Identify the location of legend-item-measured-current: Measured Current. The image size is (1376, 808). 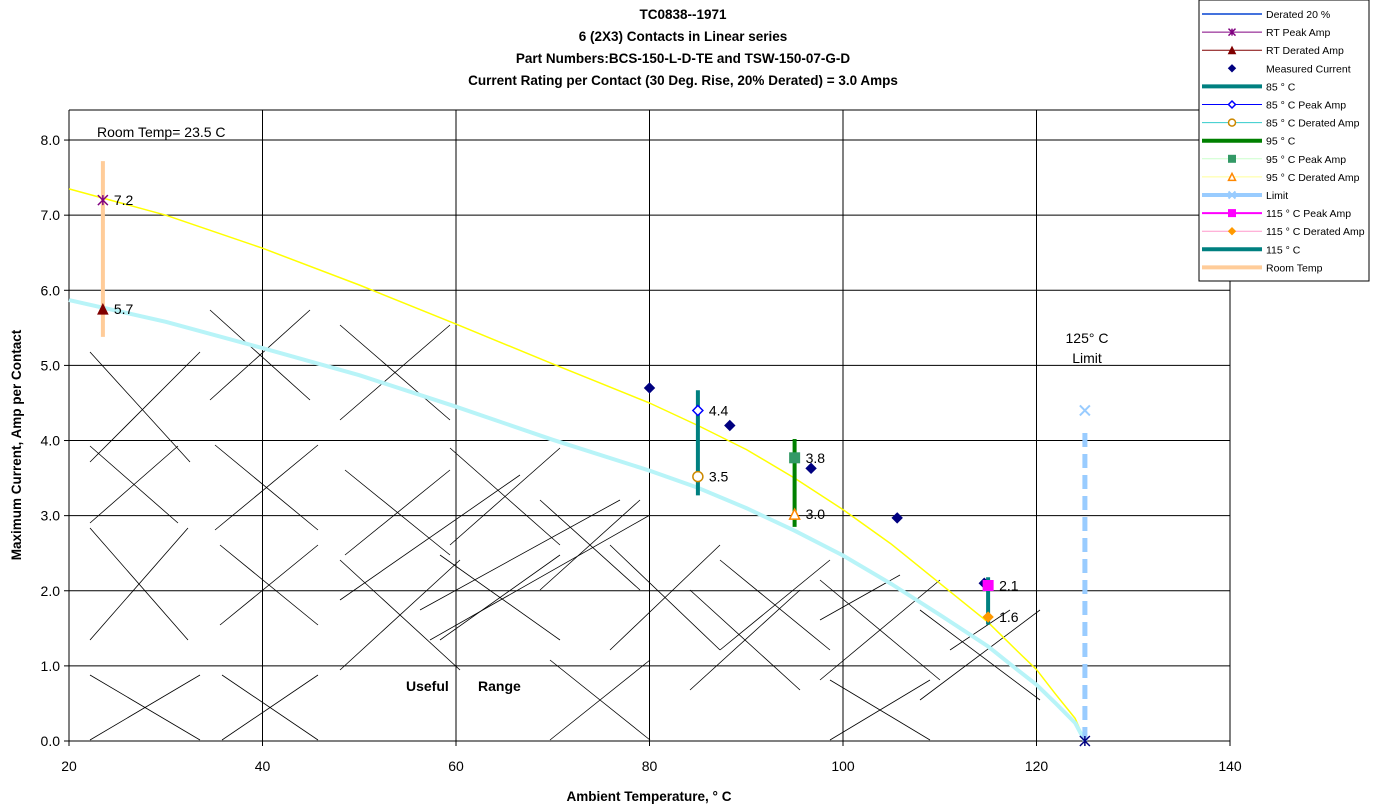
(1289, 69).